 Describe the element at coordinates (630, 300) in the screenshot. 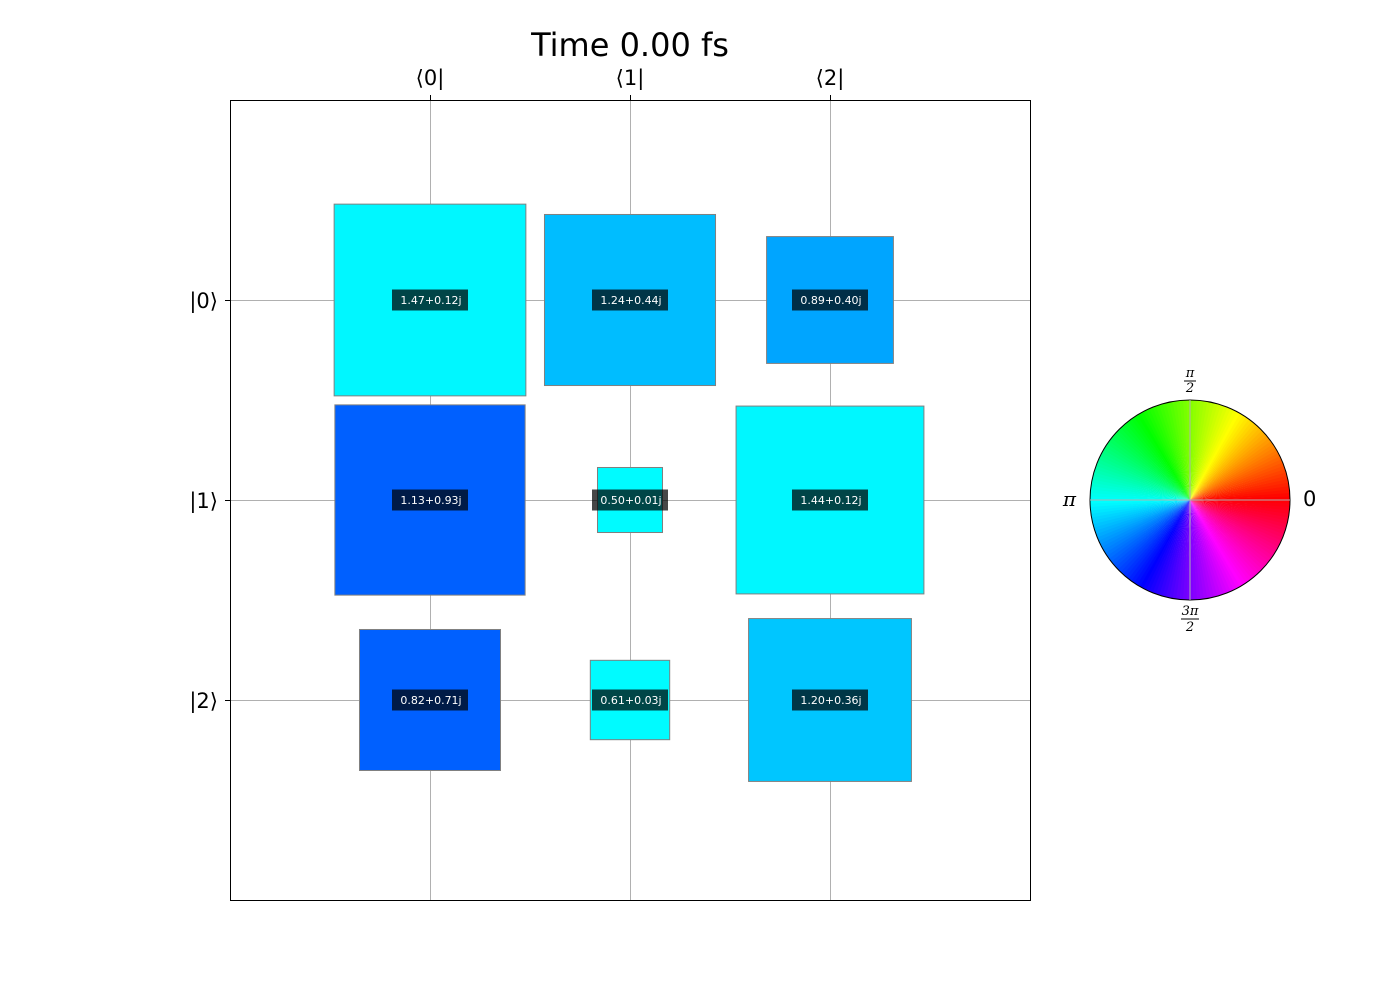

I see `cell-value-label: 1.24+0.44j` at that location.